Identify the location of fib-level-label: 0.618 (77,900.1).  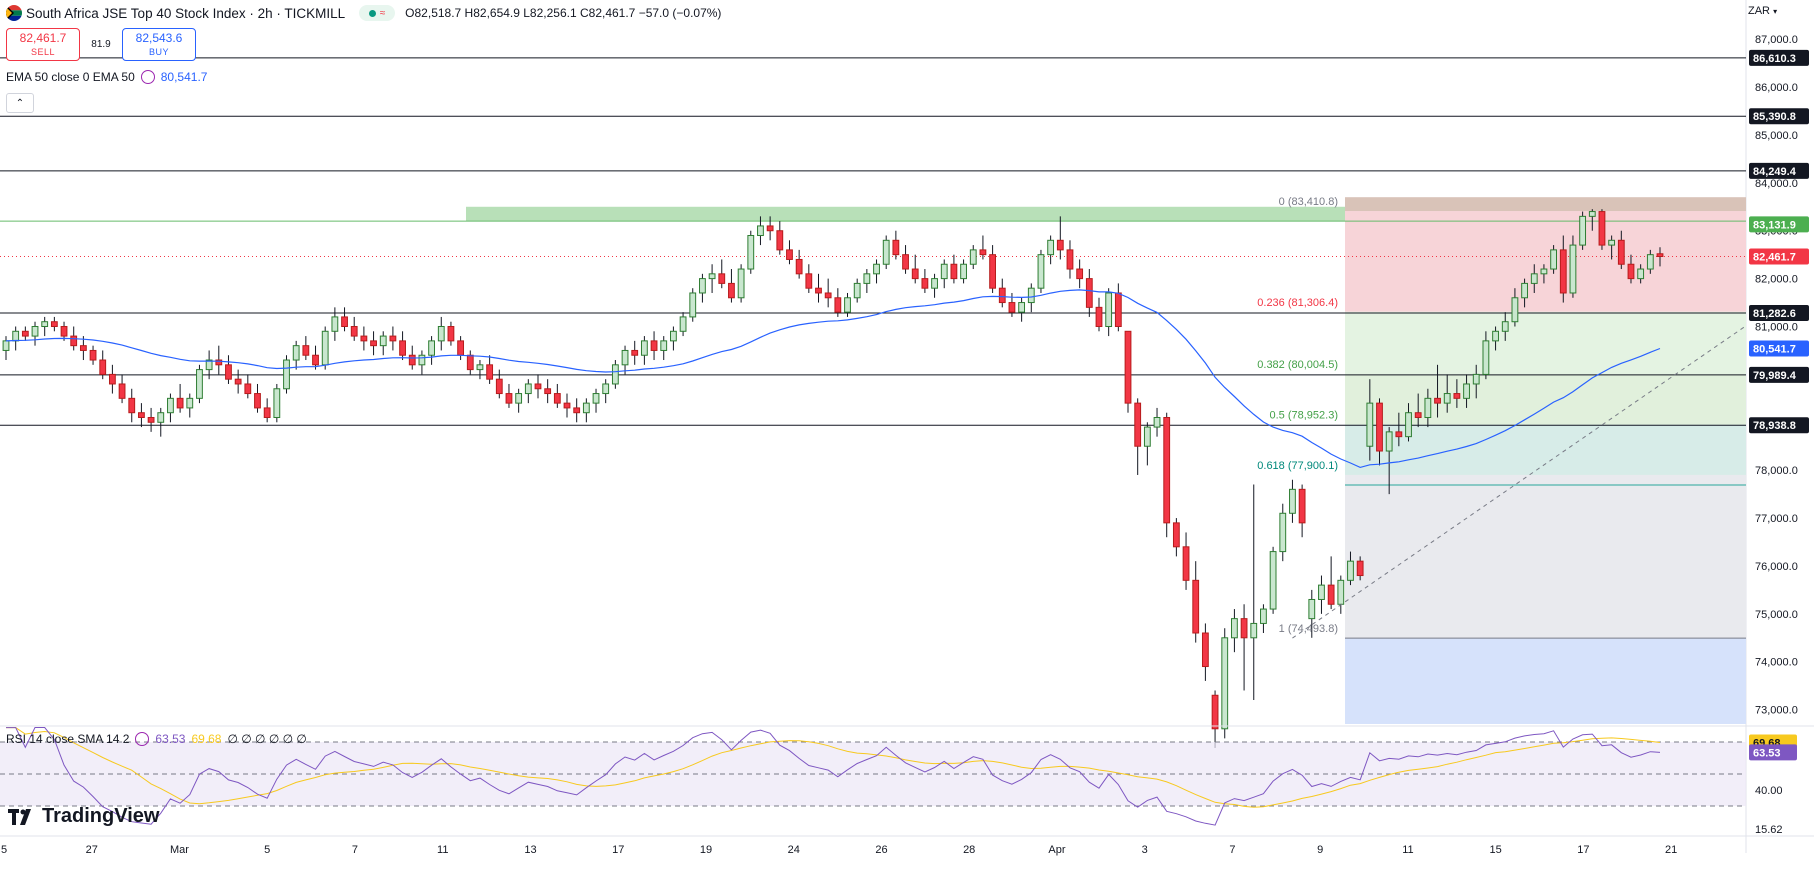
(1297, 466).